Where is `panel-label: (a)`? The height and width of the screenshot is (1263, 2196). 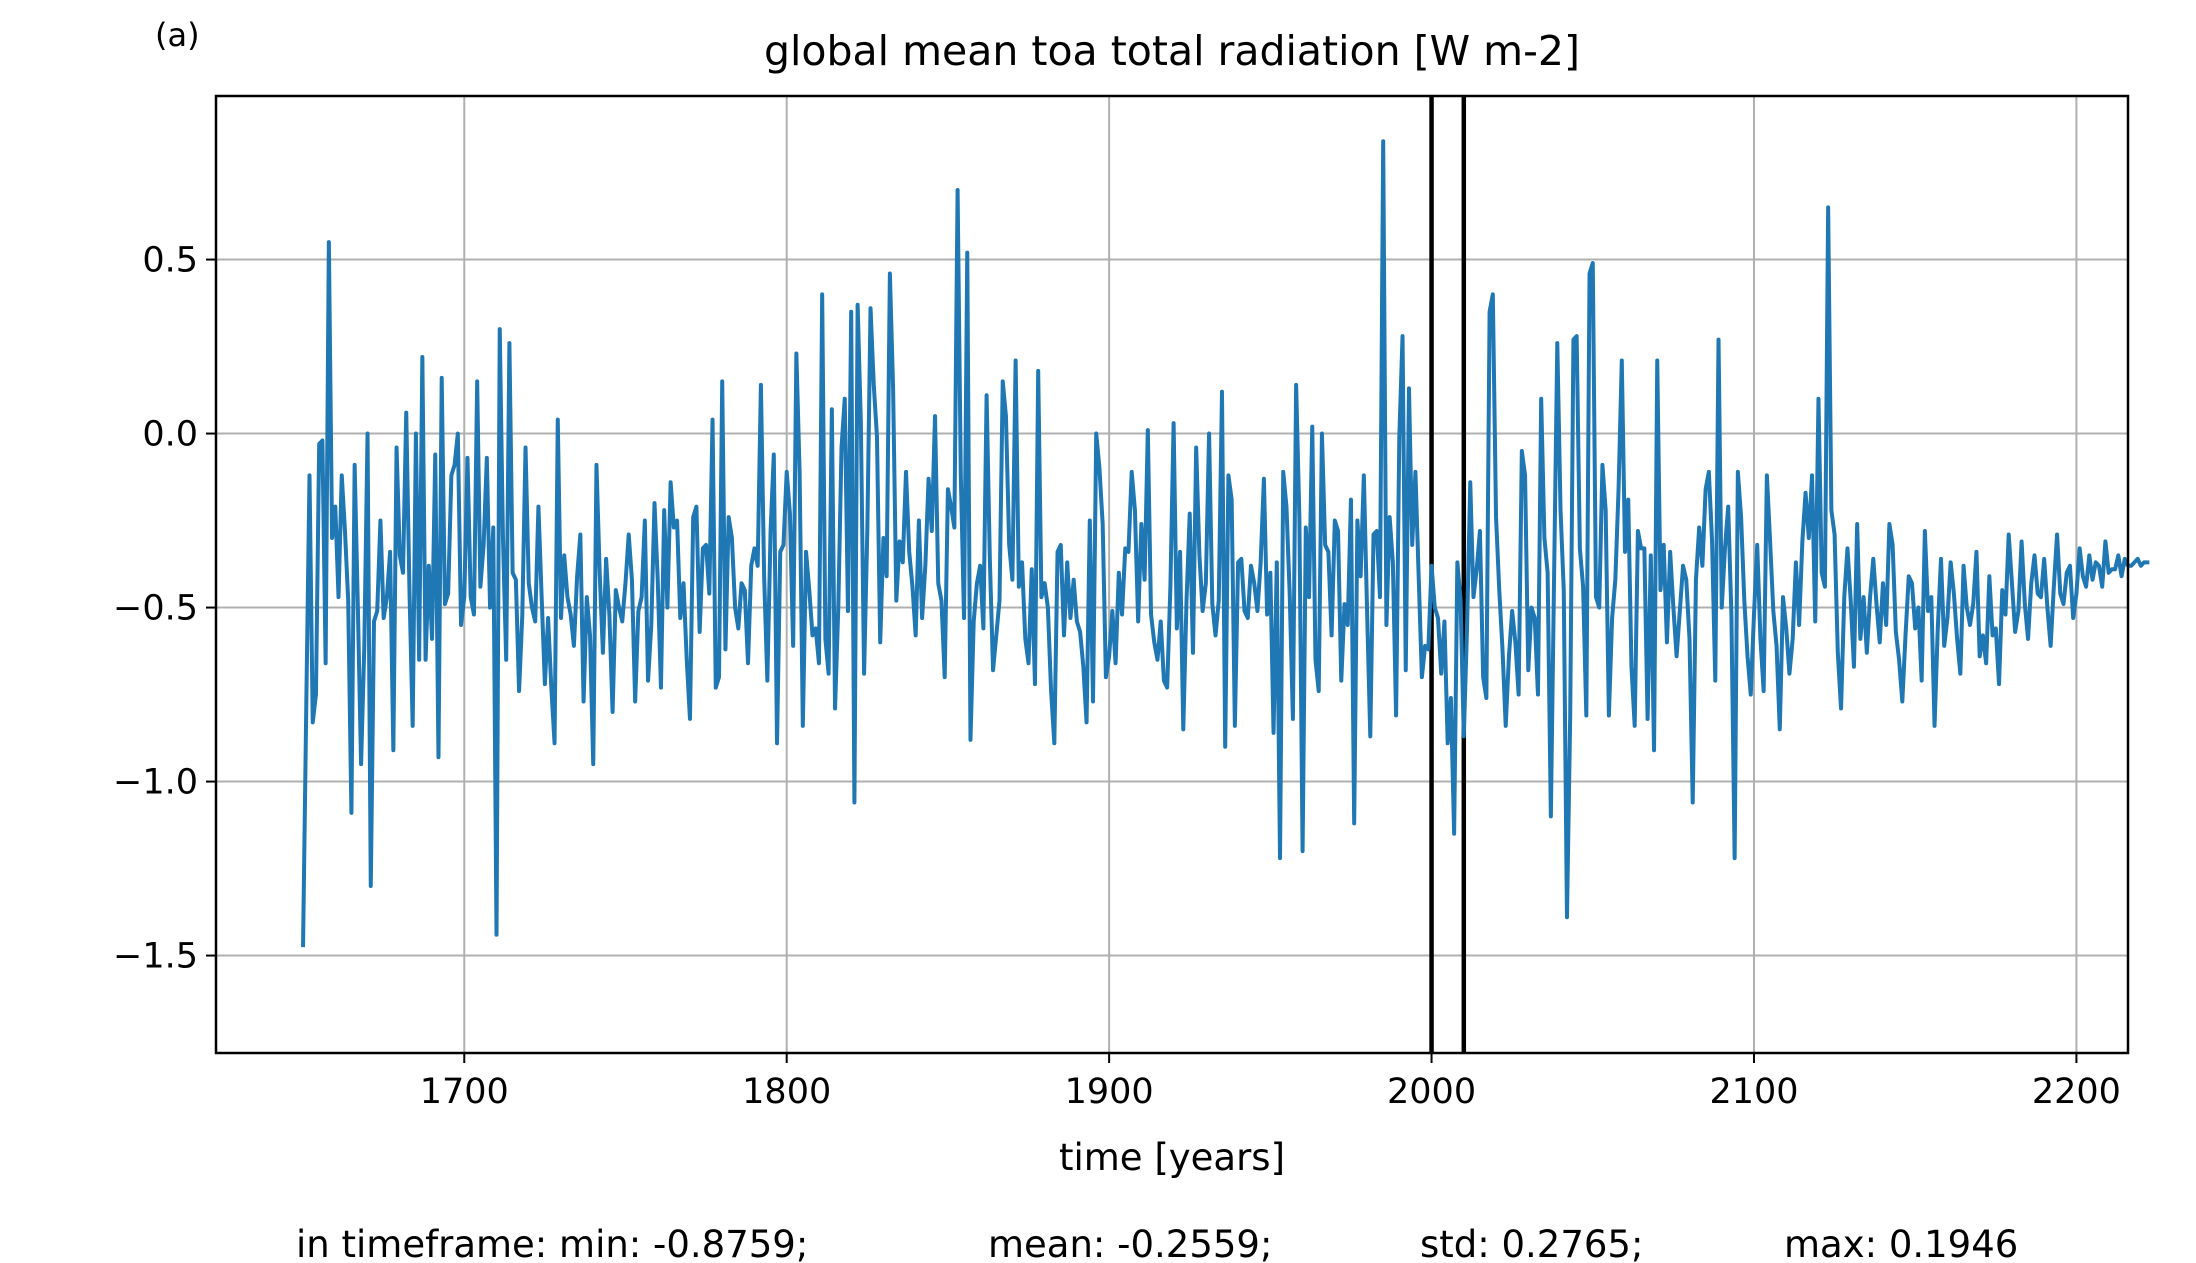 panel-label: (a) is located at coordinates (177, 35).